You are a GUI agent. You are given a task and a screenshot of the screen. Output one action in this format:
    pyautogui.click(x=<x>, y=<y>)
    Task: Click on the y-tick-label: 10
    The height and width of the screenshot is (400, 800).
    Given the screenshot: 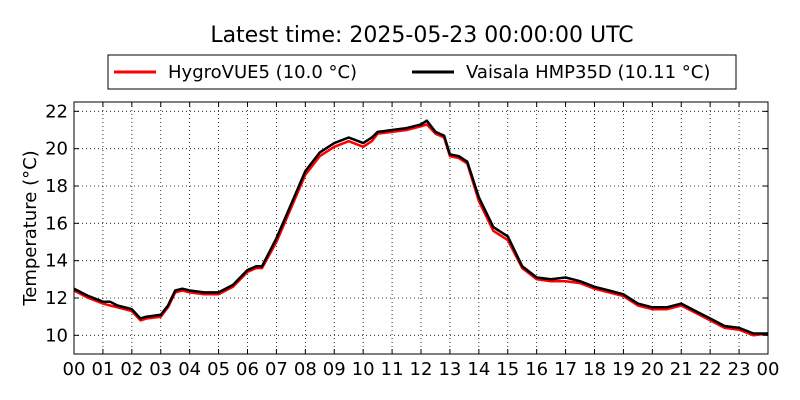 What is the action you would take?
    pyautogui.click(x=56, y=335)
    